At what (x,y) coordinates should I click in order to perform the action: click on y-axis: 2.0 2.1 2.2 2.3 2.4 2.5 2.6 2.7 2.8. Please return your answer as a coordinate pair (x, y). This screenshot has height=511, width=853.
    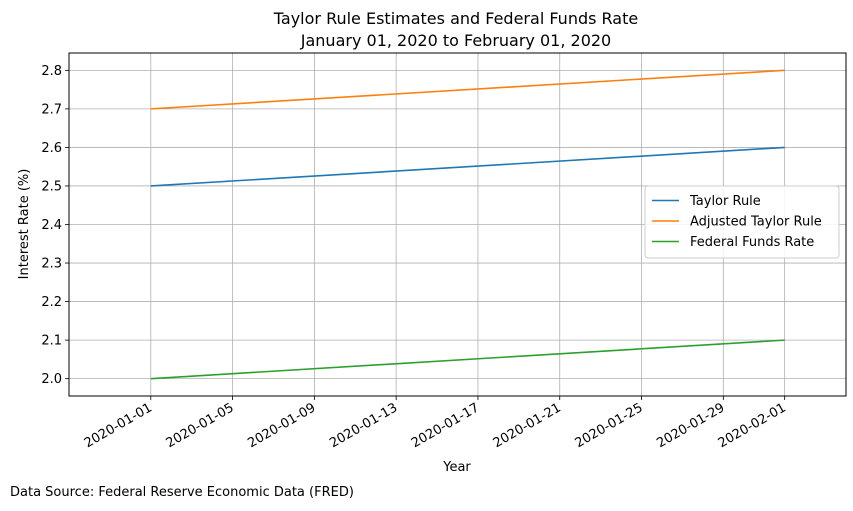
    Looking at the image, I should click on (55, 225).